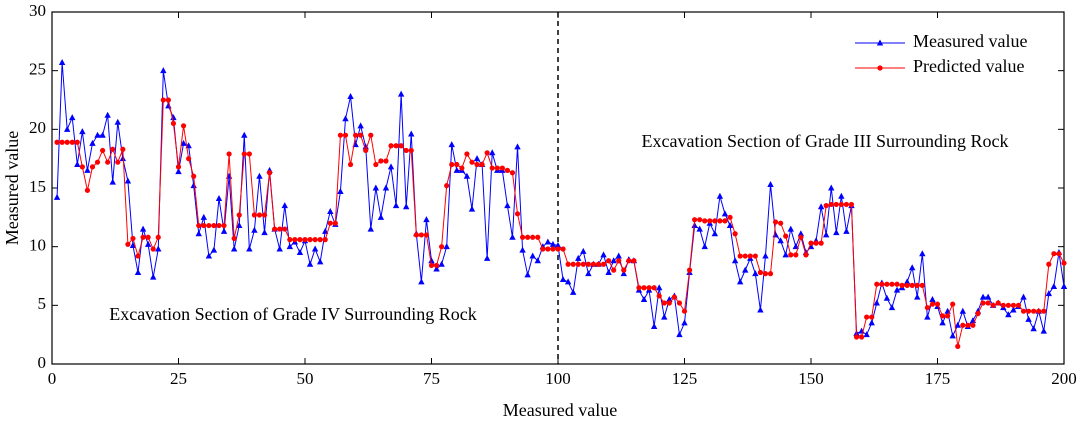  What do you see at coordinates (558, 378) in the screenshot?
I see `x-tick-label: 100` at bounding box center [558, 378].